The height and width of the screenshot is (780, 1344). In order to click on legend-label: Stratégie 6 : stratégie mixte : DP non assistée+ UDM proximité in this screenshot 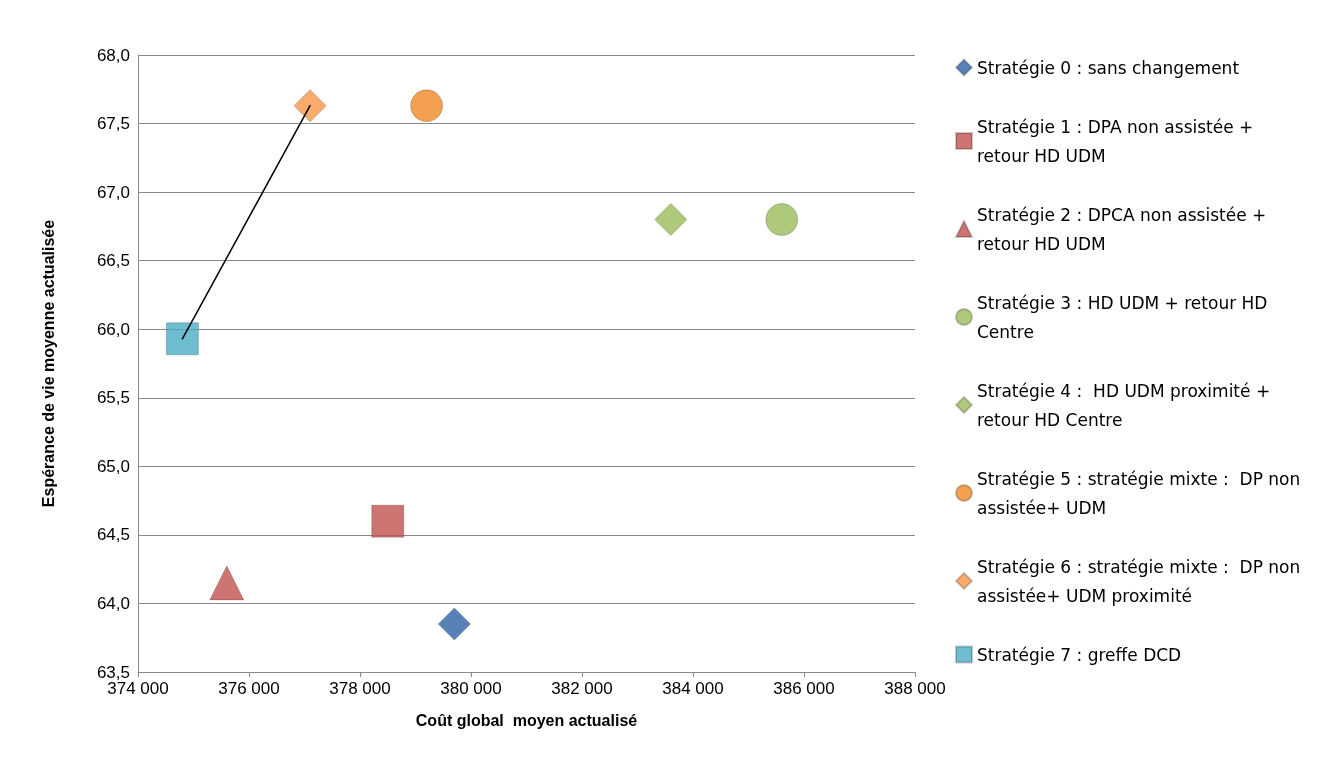, I will do `click(1141, 581)`.